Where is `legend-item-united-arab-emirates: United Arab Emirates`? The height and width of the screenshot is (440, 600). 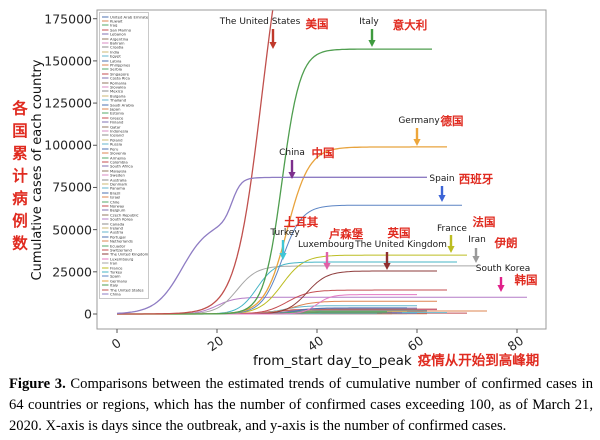 legend-item-united-arab-emirates: United Arab Emirates is located at coordinates (125, 17).